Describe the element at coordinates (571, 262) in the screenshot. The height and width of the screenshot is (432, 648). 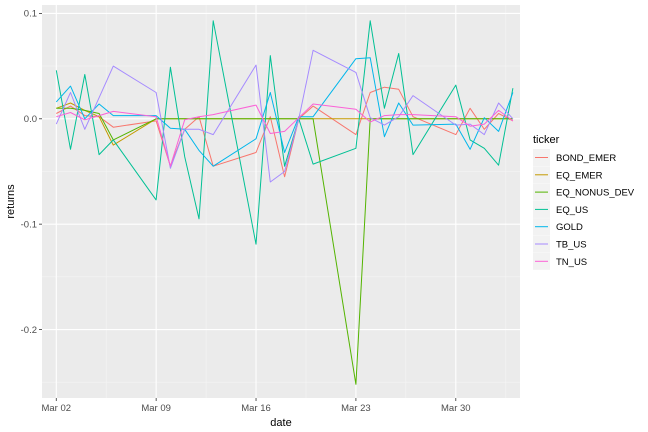
I see `legend-label: TN_US` at that location.